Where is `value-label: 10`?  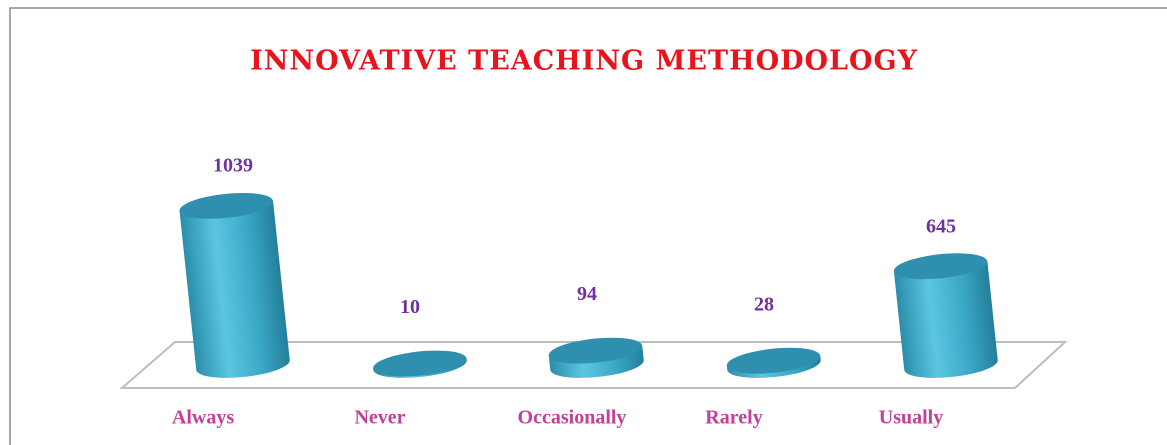
value-label: 10 is located at coordinates (410, 307).